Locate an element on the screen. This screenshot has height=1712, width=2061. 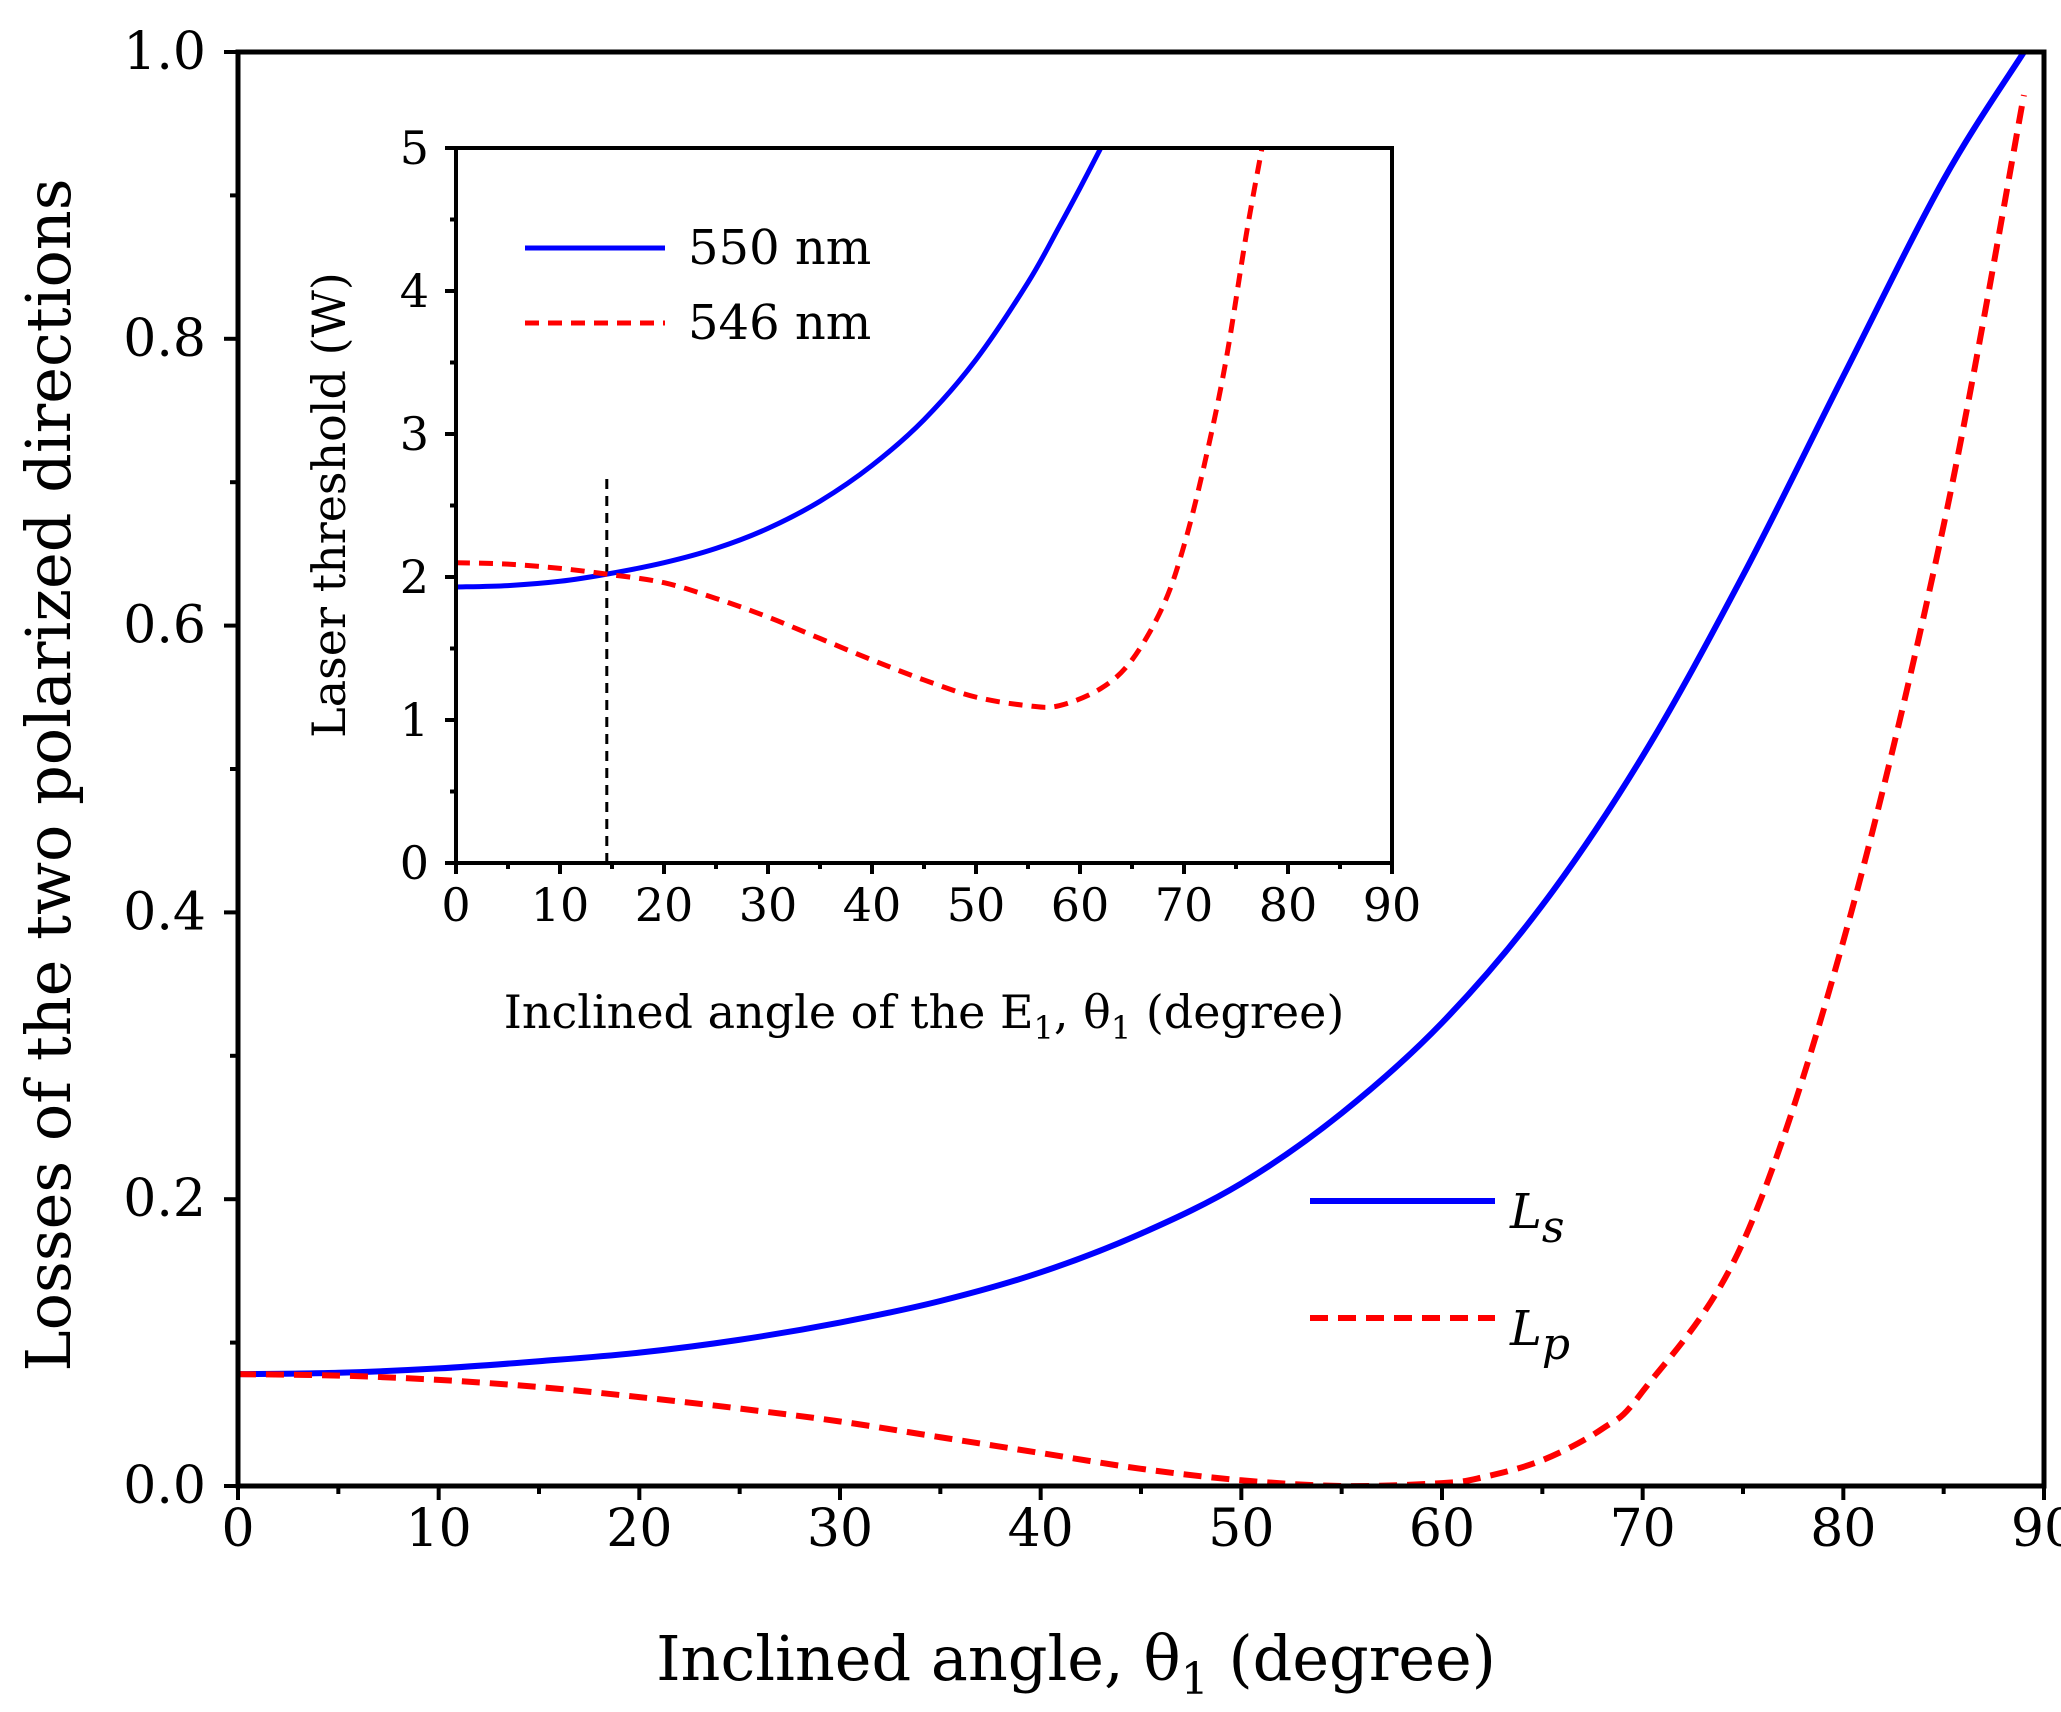
main-x-axis-title: Inclined angle, θ1 (degree) is located at coordinates (1076, 1663).